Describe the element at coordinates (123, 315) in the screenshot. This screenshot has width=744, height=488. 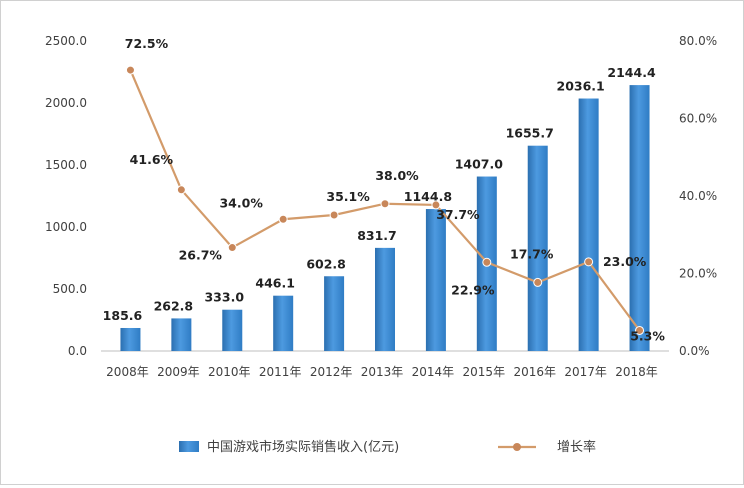
I see `bar-data-label: 185.6` at that location.